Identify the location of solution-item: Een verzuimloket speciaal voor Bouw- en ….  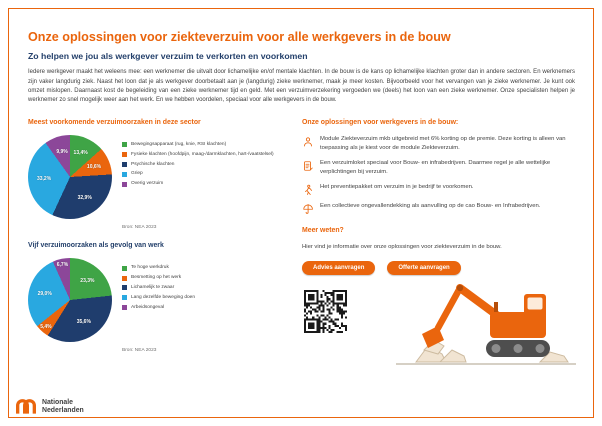
(438, 167).